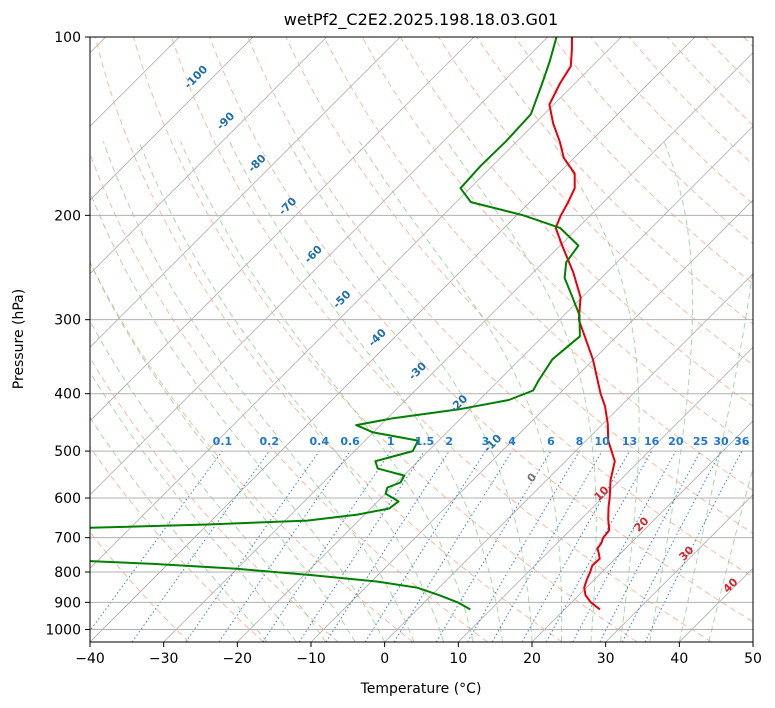  Describe the element at coordinates (350, 441) in the screenshot. I see `mixing-ratio-label: 0.6` at that location.